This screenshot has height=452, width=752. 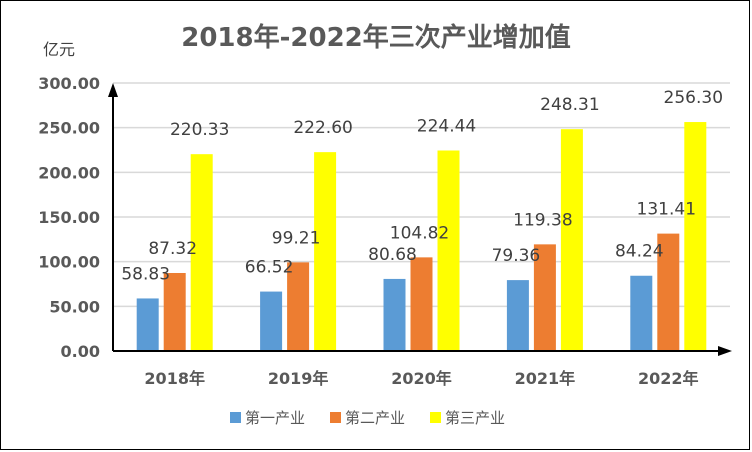 I want to click on data-label: 84.24, so click(x=639, y=252).